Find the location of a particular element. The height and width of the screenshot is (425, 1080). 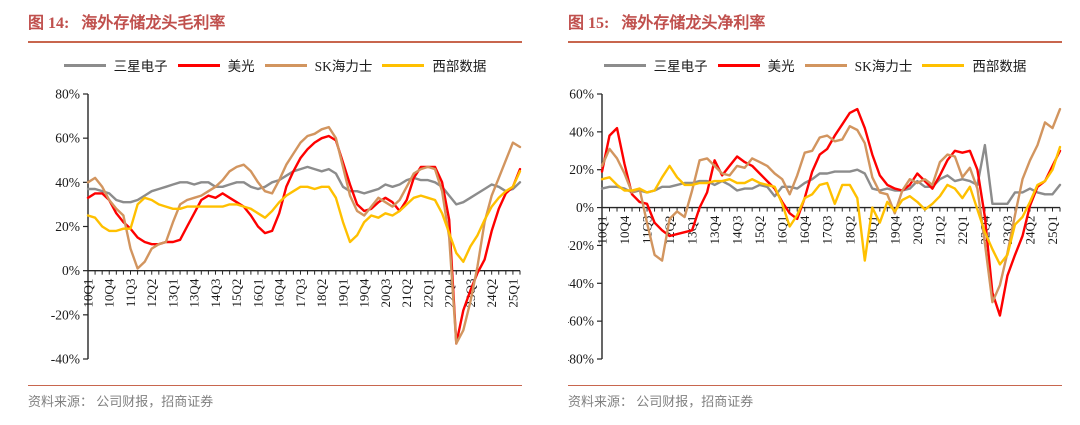

x-tick-label: 19Q1 is located at coordinates (342, 293).